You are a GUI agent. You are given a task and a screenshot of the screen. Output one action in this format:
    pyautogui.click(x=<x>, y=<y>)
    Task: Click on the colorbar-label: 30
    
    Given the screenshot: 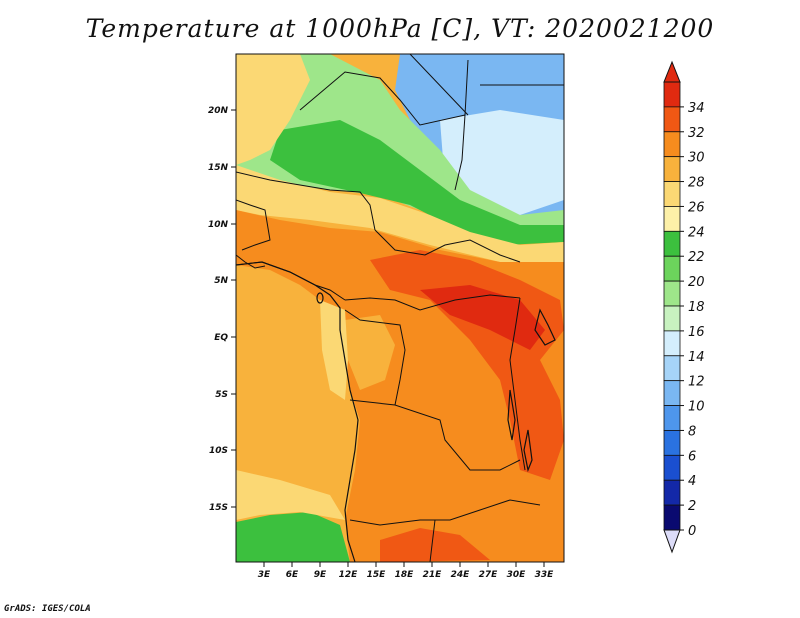 What is the action you would take?
    pyautogui.click(x=696, y=158)
    